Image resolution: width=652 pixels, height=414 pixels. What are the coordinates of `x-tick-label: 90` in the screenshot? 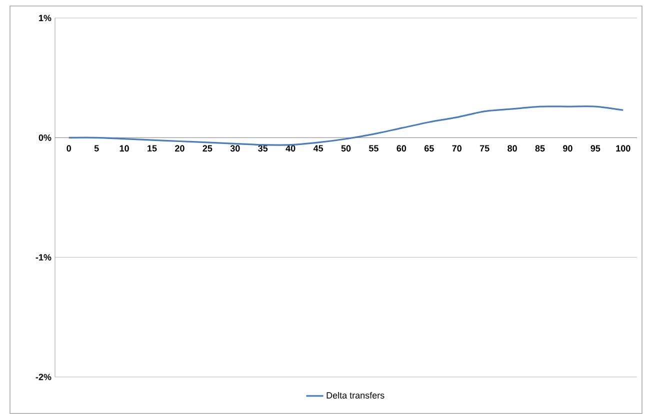 It's located at (567, 148).